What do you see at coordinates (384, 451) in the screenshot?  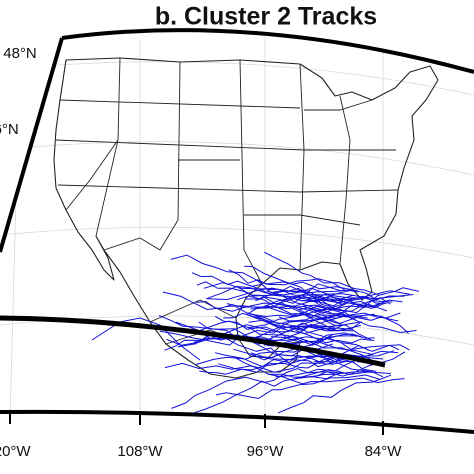 I see `lon-label: 84°W` at bounding box center [384, 451].